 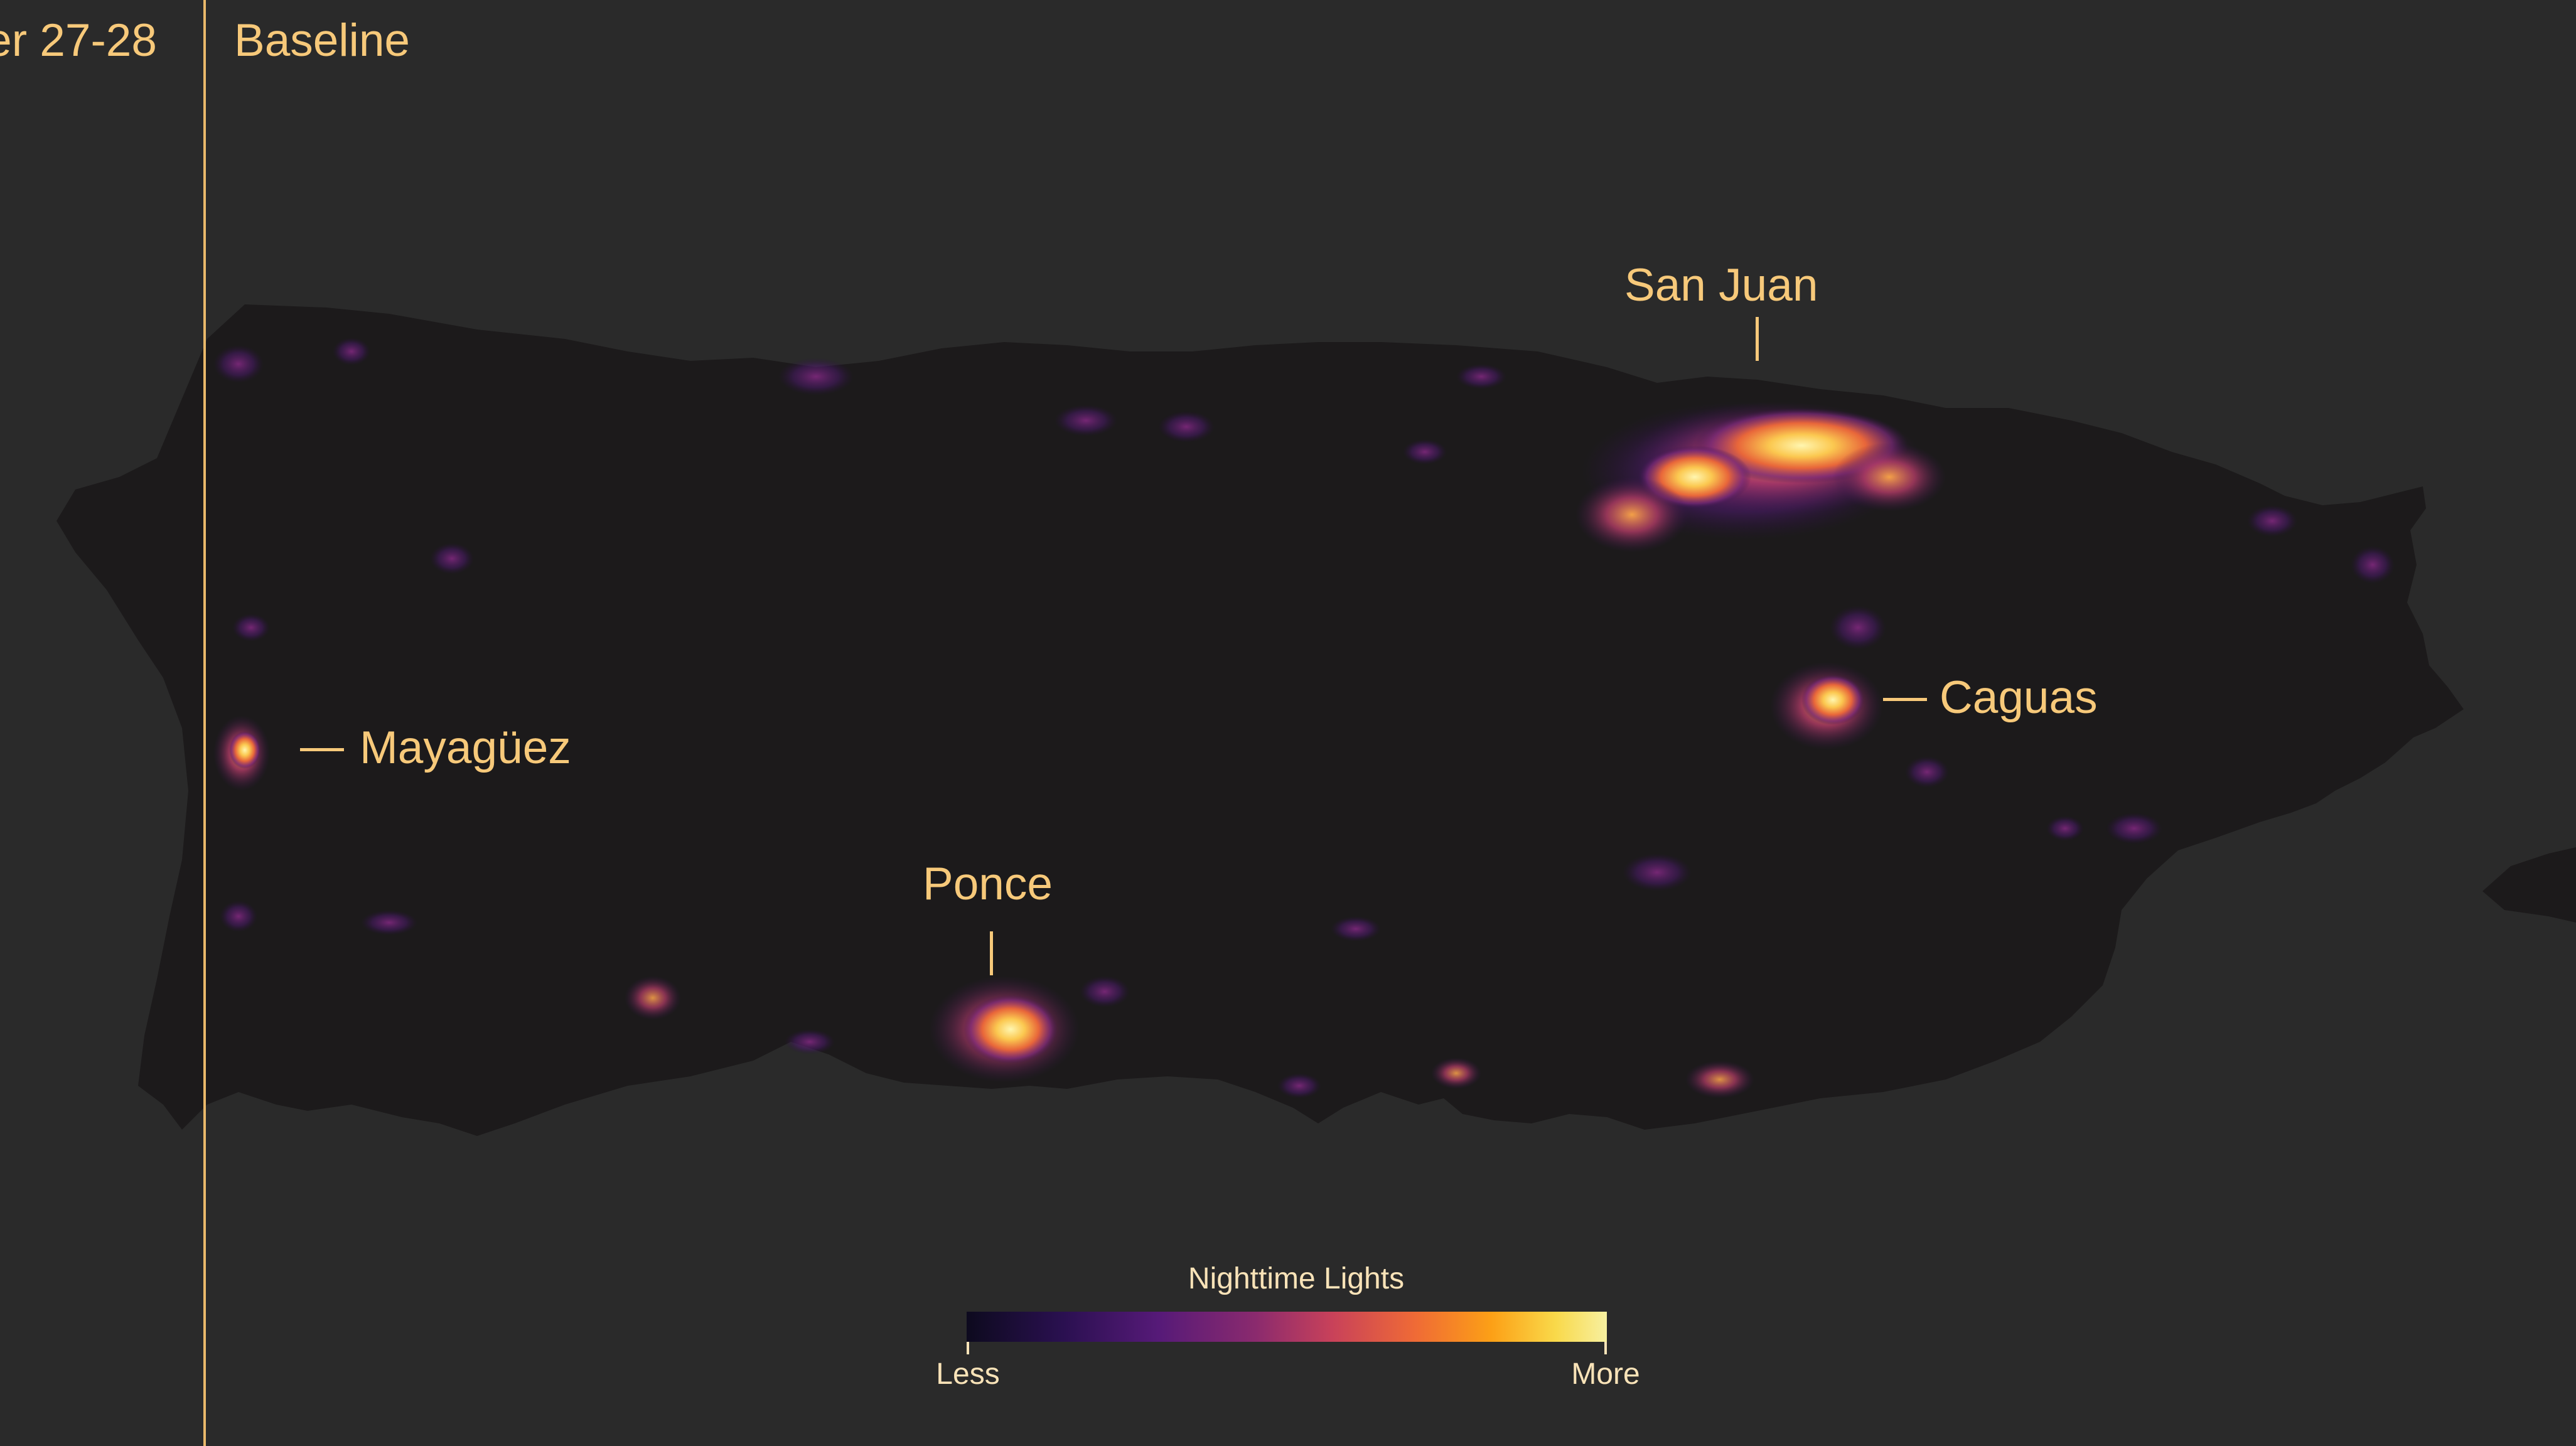 I want to click on legend-tick-low, so click(x=968, y=1348).